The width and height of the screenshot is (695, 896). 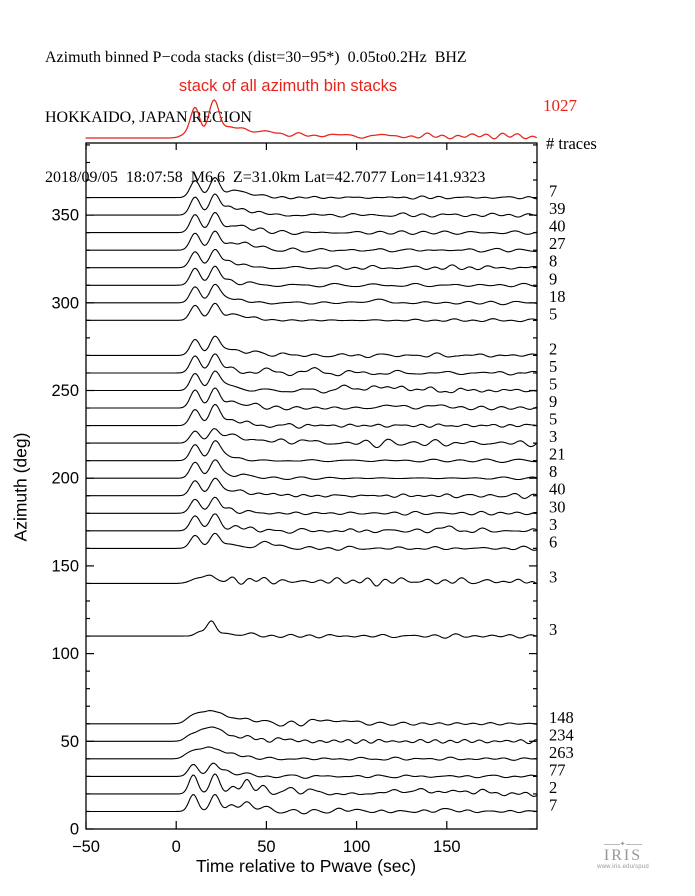 I want to click on iris-logo: ✦ IRIS www.iris.edu/spud, so click(x=623, y=856).